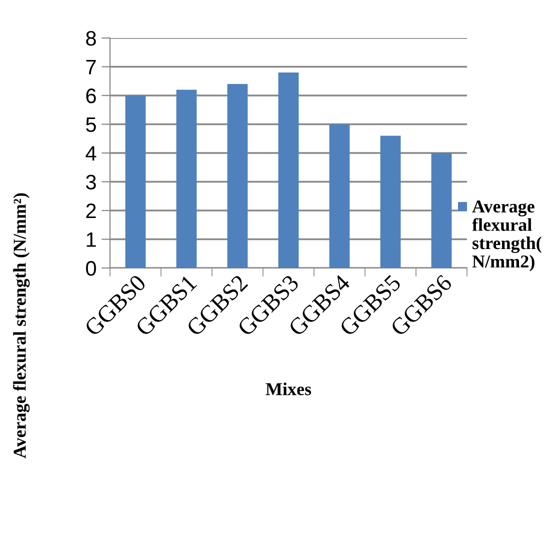  Describe the element at coordinates (21, 325) in the screenshot. I see `y-axis-title: Average flexural strength (N/mm²)` at that location.